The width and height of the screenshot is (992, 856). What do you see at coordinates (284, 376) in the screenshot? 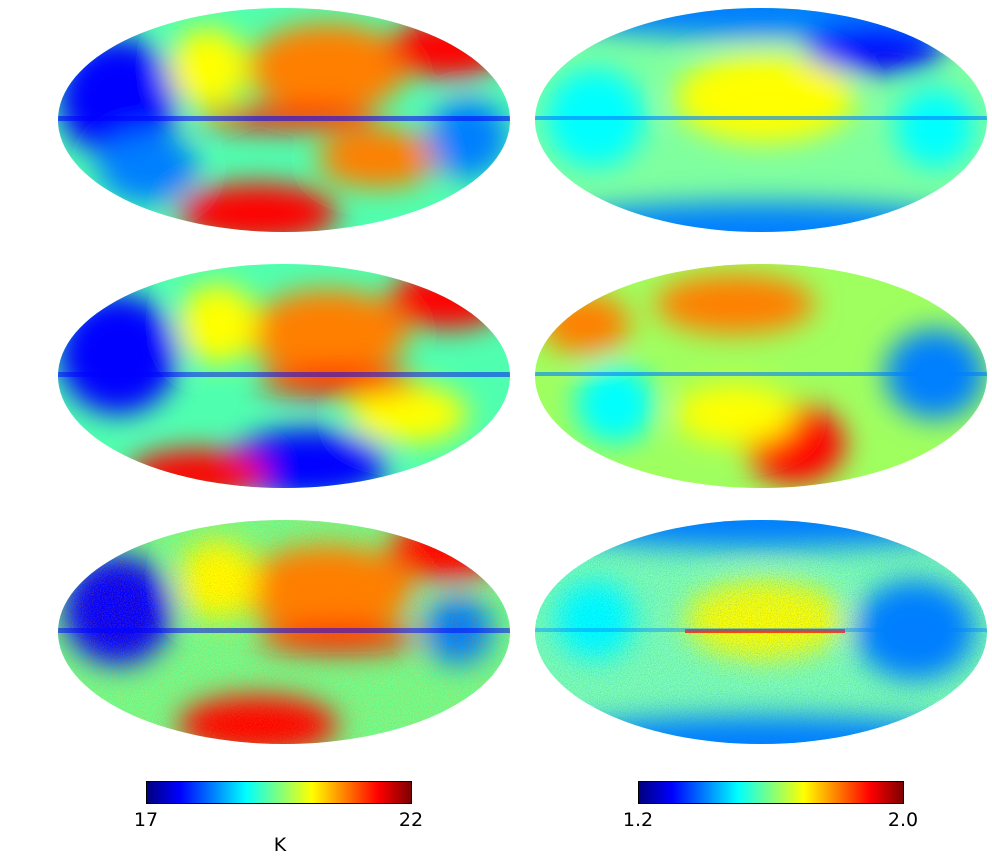
I see `sky-map-left-middle` at bounding box center [284, 376].